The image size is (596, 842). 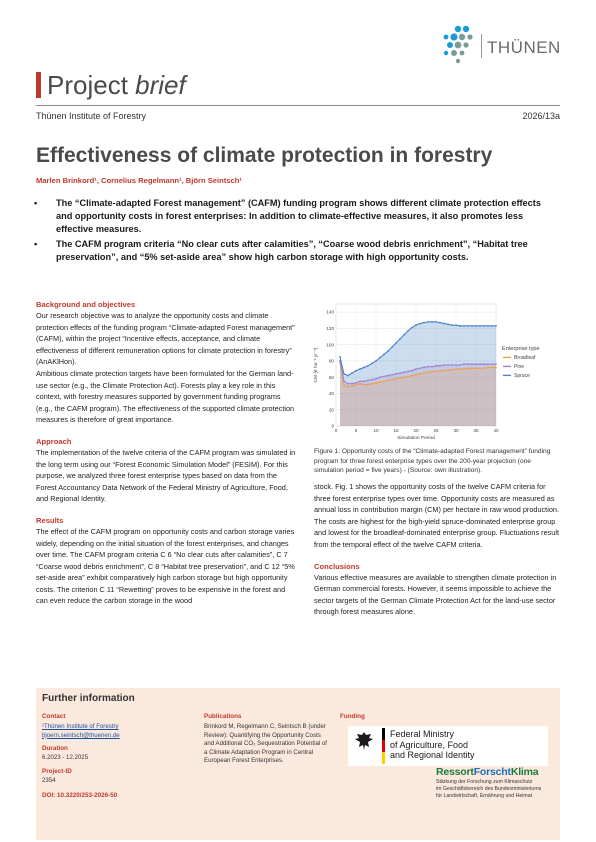 What do you see at coordinates (38, 85) in the screenshot?
I see `brief-accent-bar` at bounding box center [38, 85].